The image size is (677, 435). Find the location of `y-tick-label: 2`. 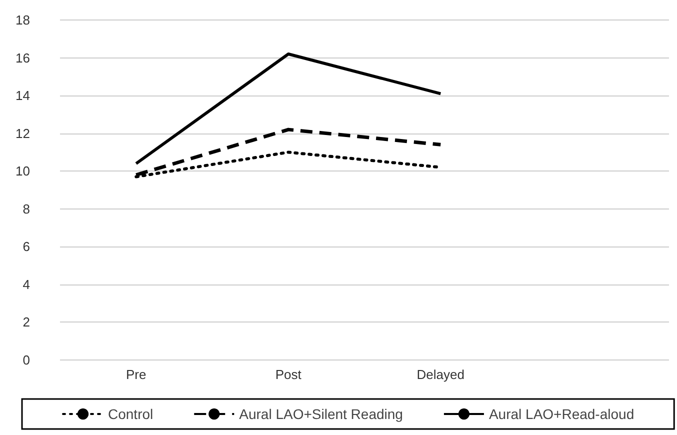

y-tick-label: 2 is located at coordinates (26, 322).